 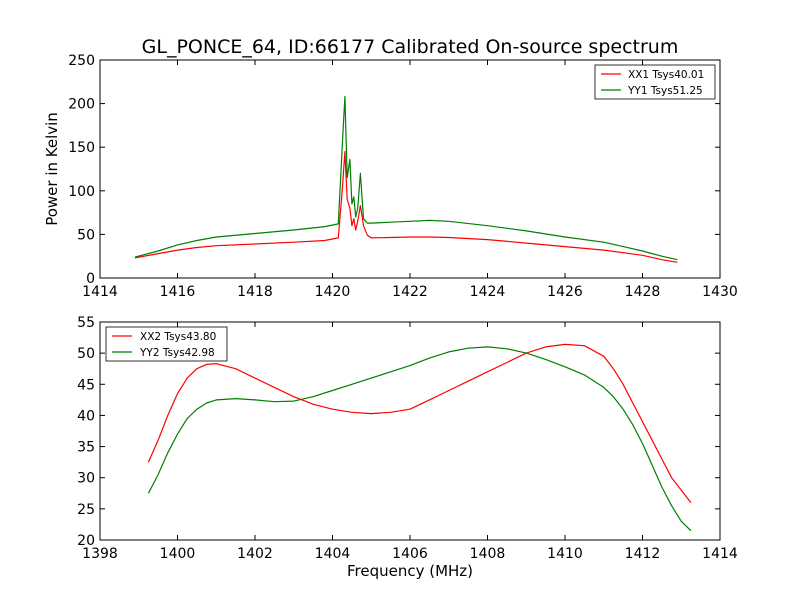 I want to click on top-legend: XX1 Tsys40.01 YY1 Tsys51.25, so click(x=655, y=82).